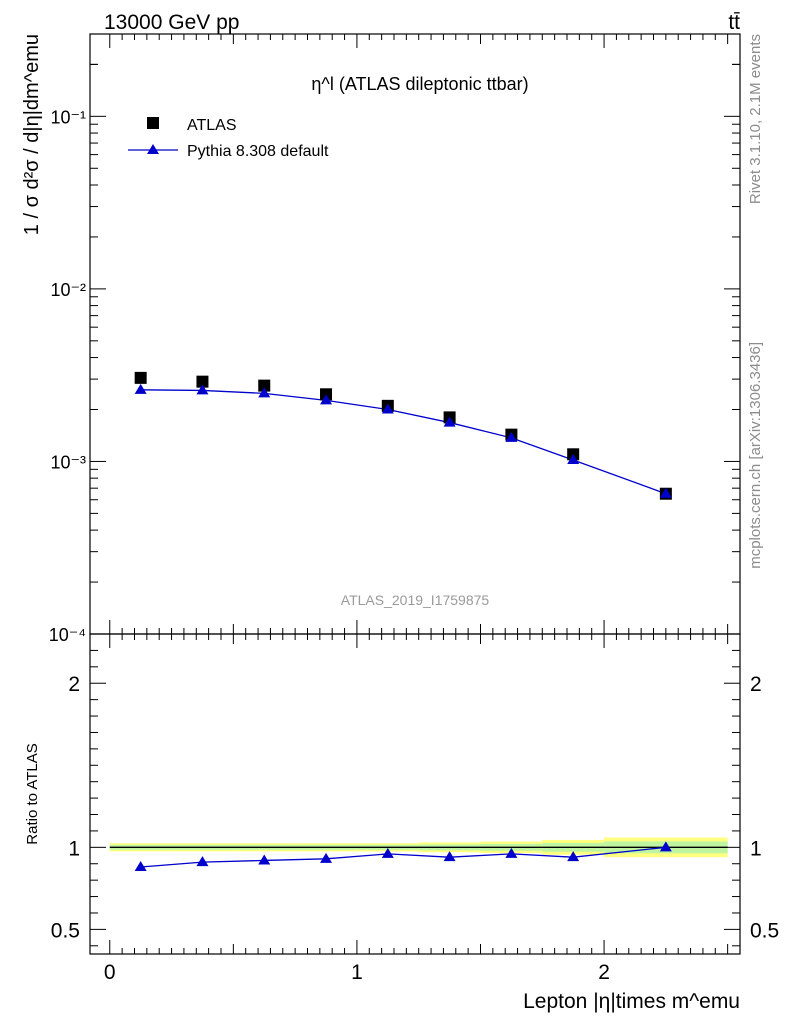 The width and height of the screenshot is (786, 1024). I want to click on x-tick-label: 1, so click(357, 972).